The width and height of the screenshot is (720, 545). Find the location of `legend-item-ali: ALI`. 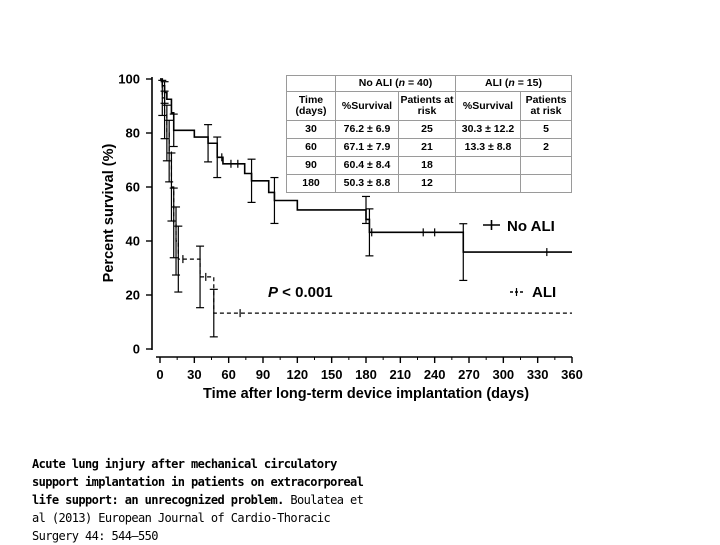

legend-item-ali: ALI is located at coordinates (533, 292).